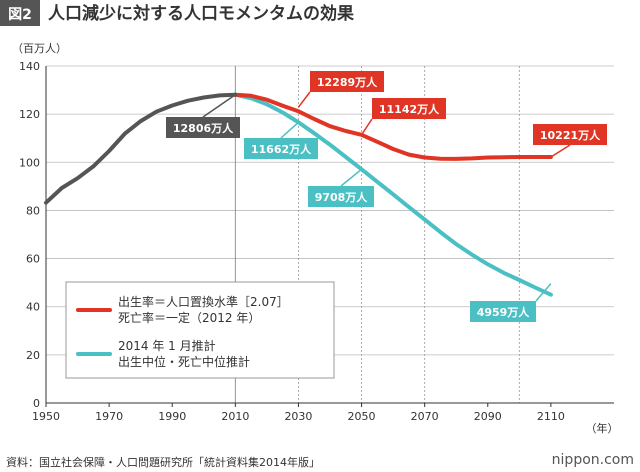  What do you see at coordinates (33, 210) in the screenshot?
I see `y-tick-label-80: 80` at bounding box center [33, 210].